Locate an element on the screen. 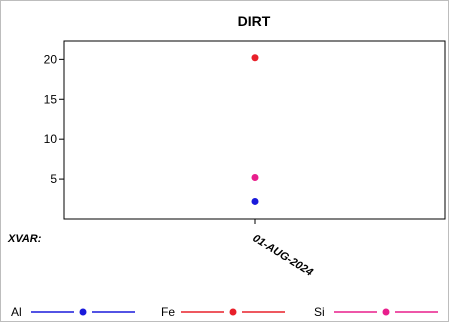  legend-marker-al is located at coordinates (83, 312).